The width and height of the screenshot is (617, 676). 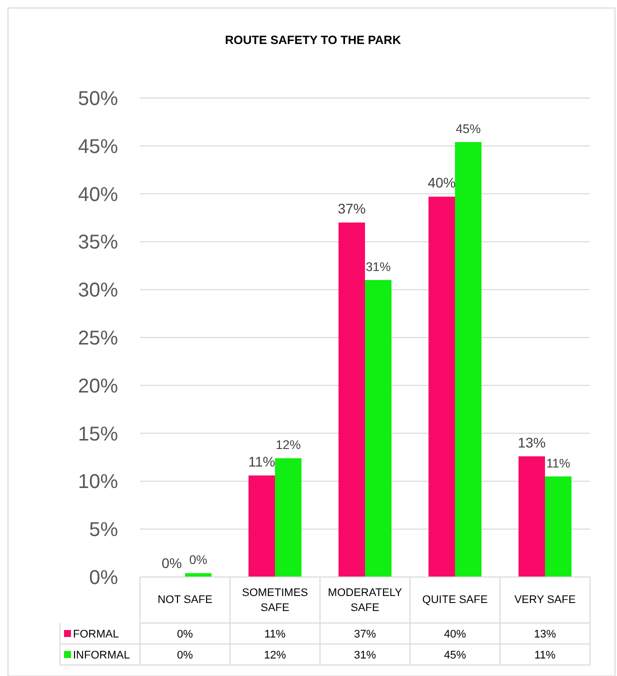 What do you see at coordinates (275, 656) in the screenshot?
I see `data-label: 12%` at bounding box center [275, 656].